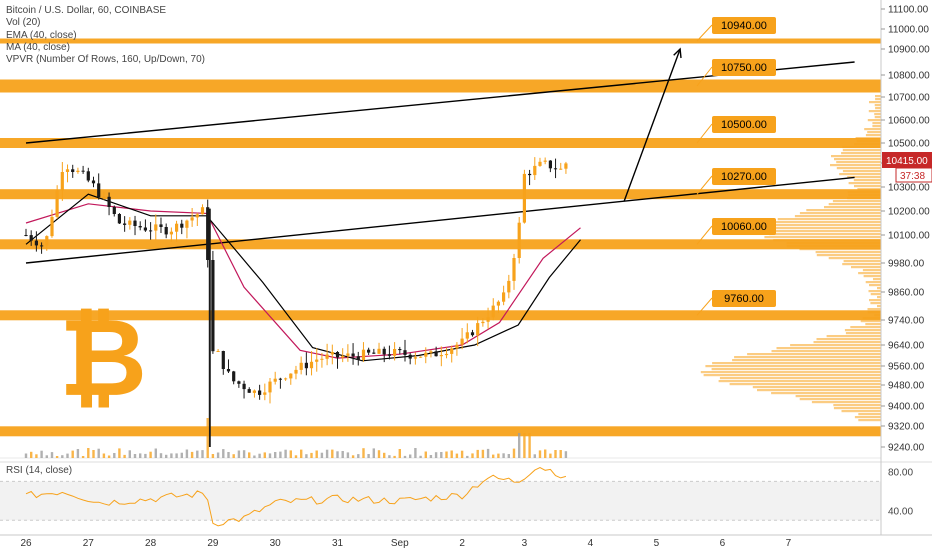  What do you see at coordinates (39, 470) in the screenshot?
I see `rsi-title: RSI (14, close)` at bounding box center [39, 470].